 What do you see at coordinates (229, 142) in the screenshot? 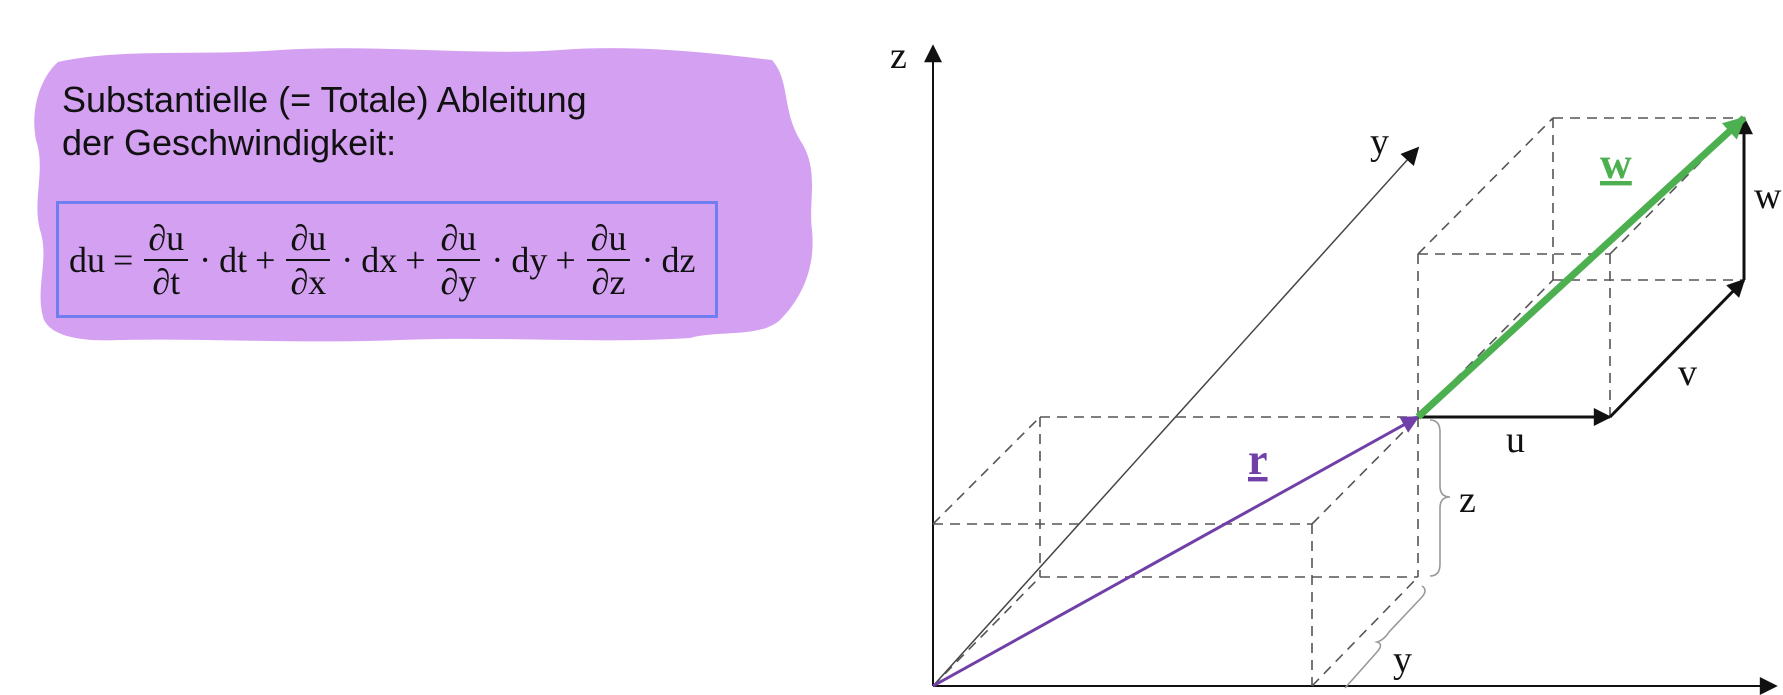
I see `note-line-2: der Geschwindigkeit:` at bounding box center [229, 142].